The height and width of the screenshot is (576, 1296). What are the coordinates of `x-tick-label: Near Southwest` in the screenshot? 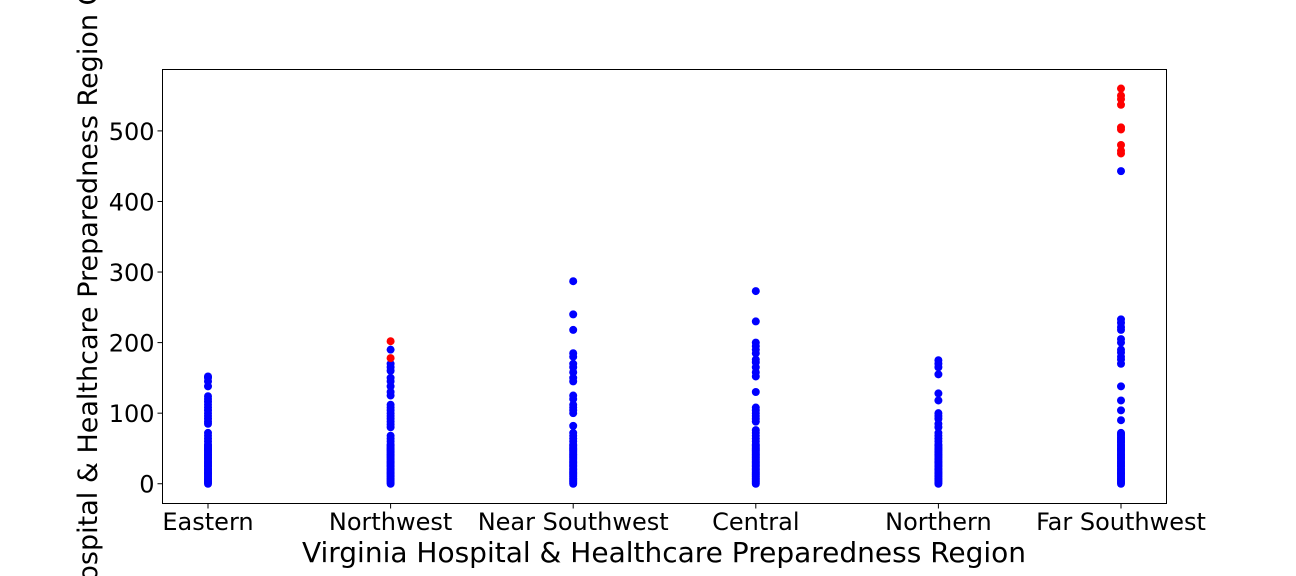 It's located at (573, 522).